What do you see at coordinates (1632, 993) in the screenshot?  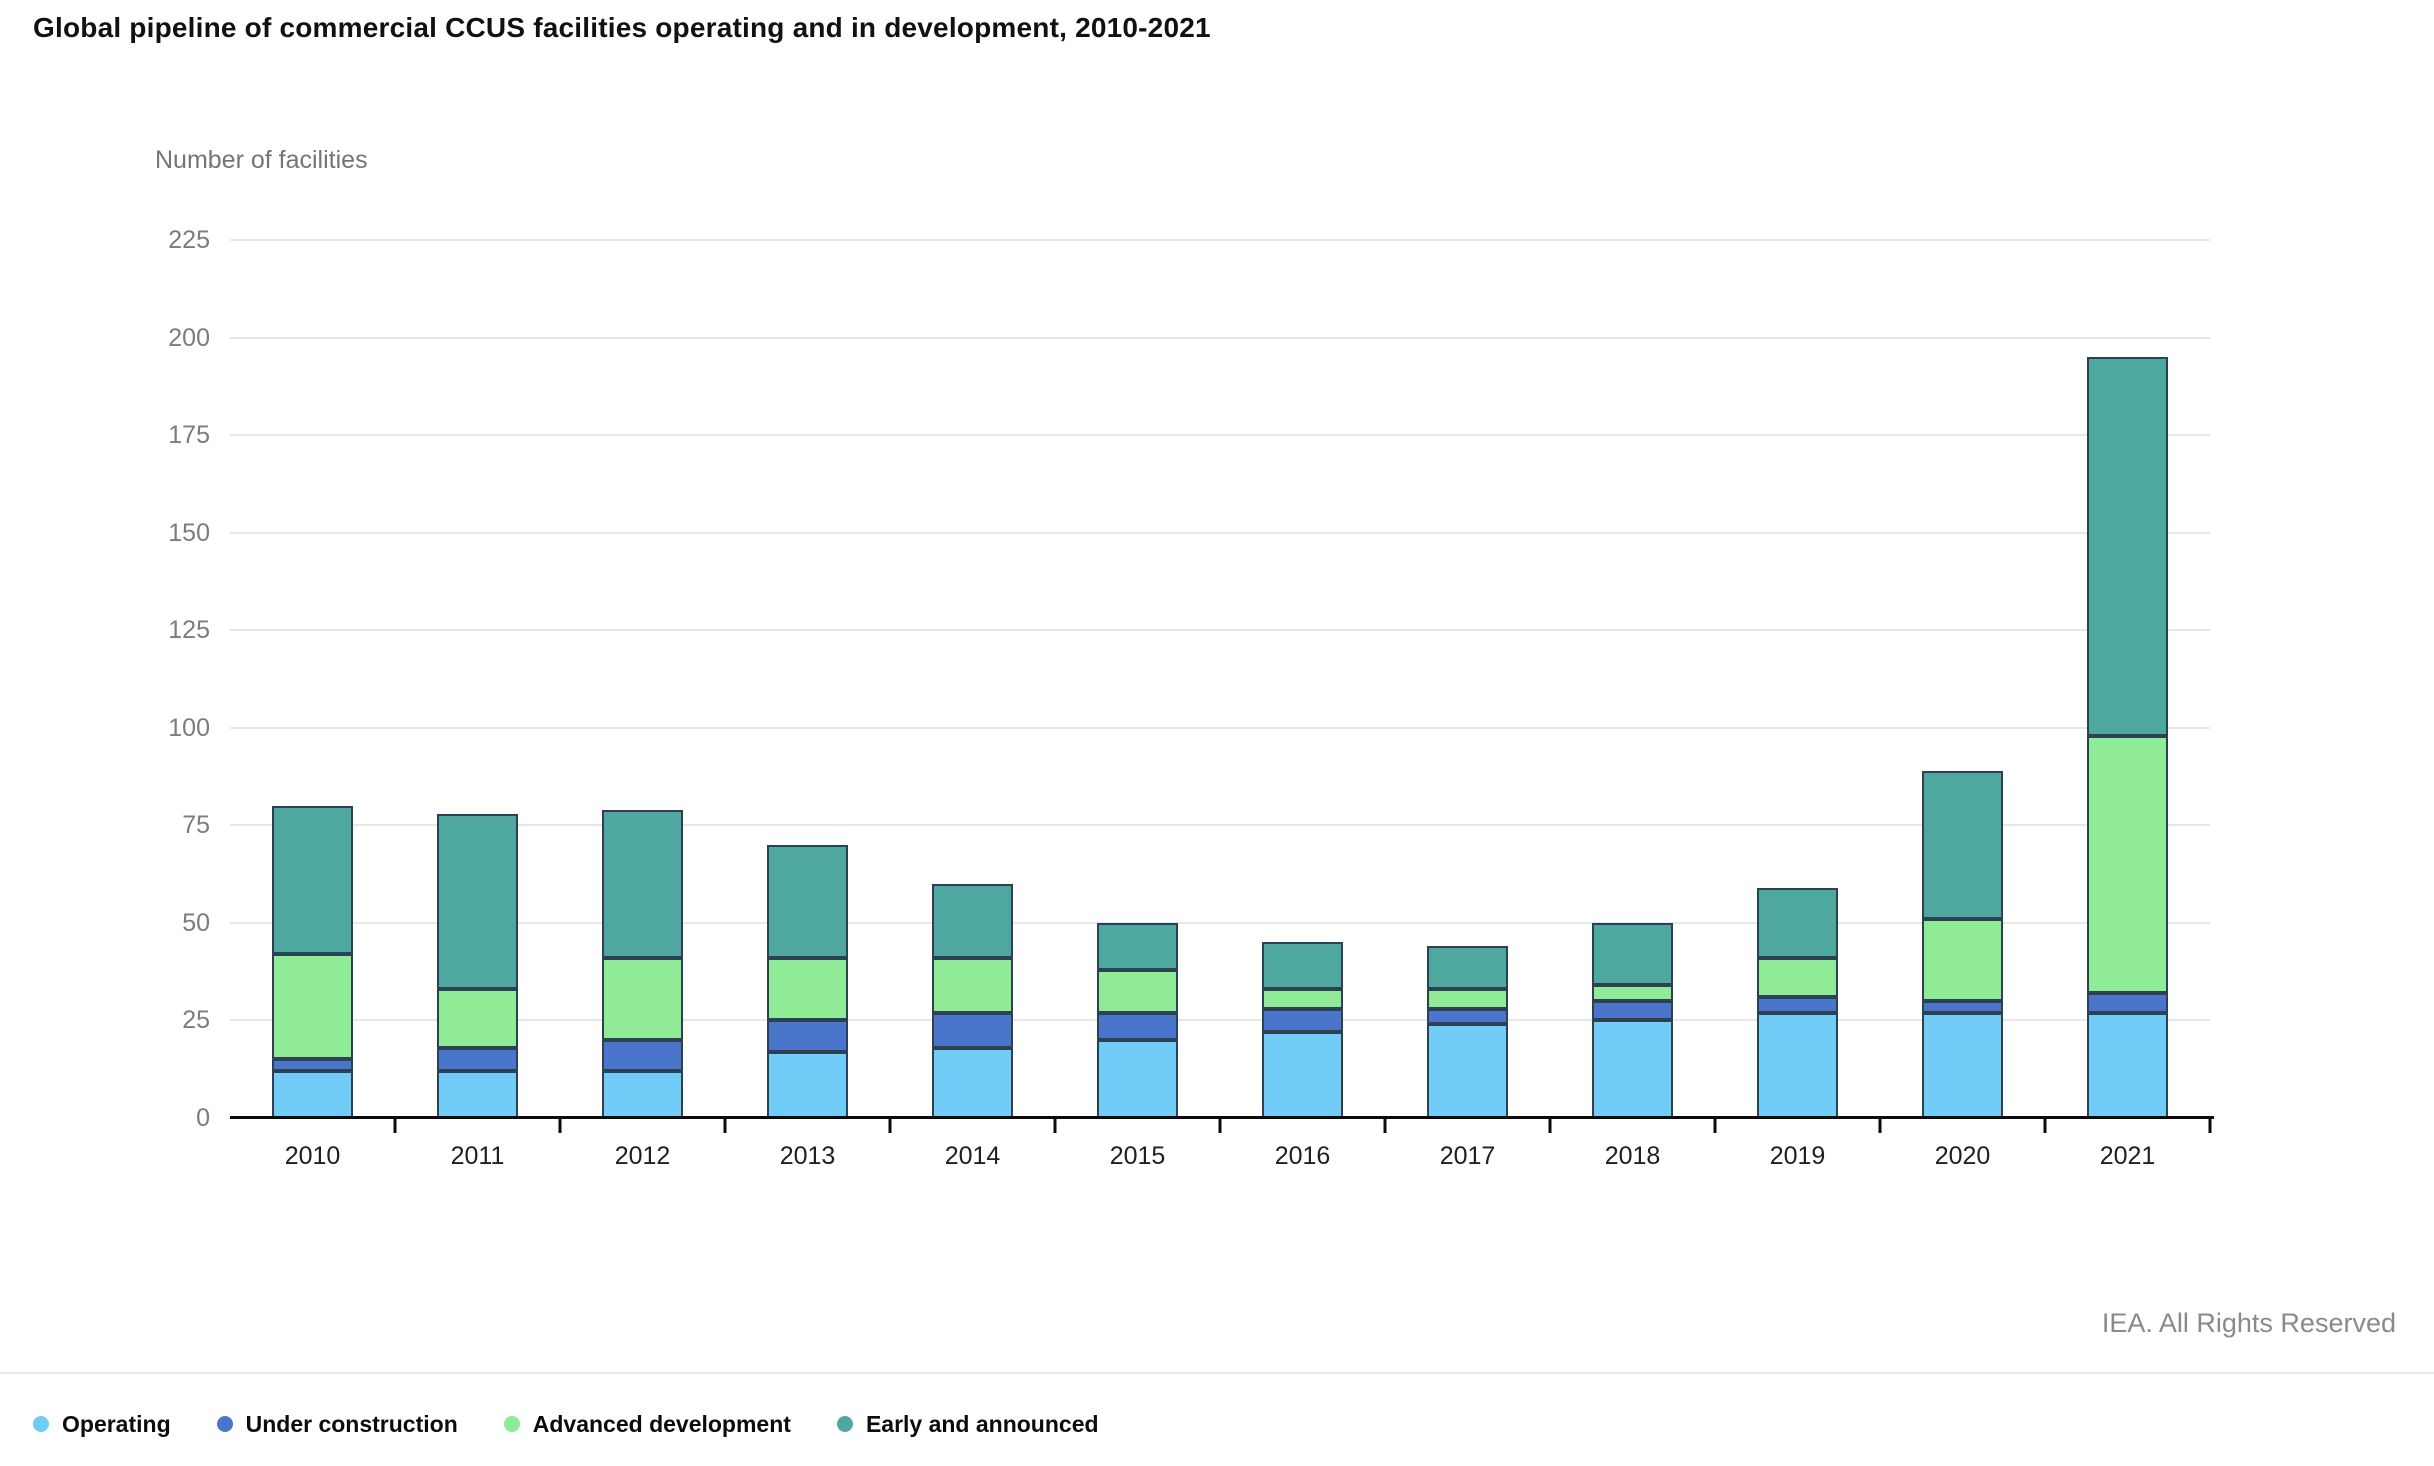 I see `bar-segment-2018-advanced-development` at bounding box center [1632, 993].